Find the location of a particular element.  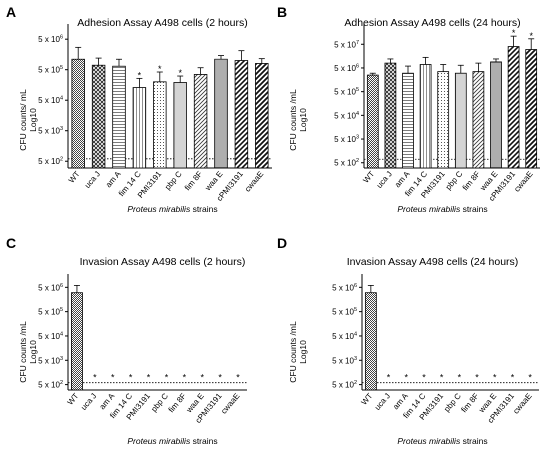

y-tick-label: 5 x 10⁷ is located at coordinates (346, 45).